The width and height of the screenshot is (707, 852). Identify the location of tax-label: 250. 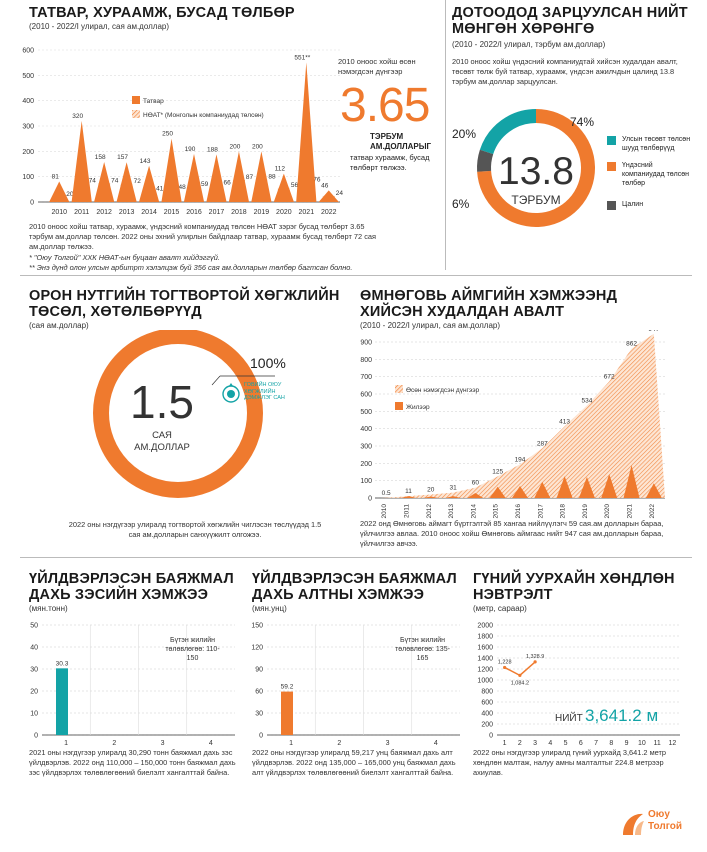
(167, 134).